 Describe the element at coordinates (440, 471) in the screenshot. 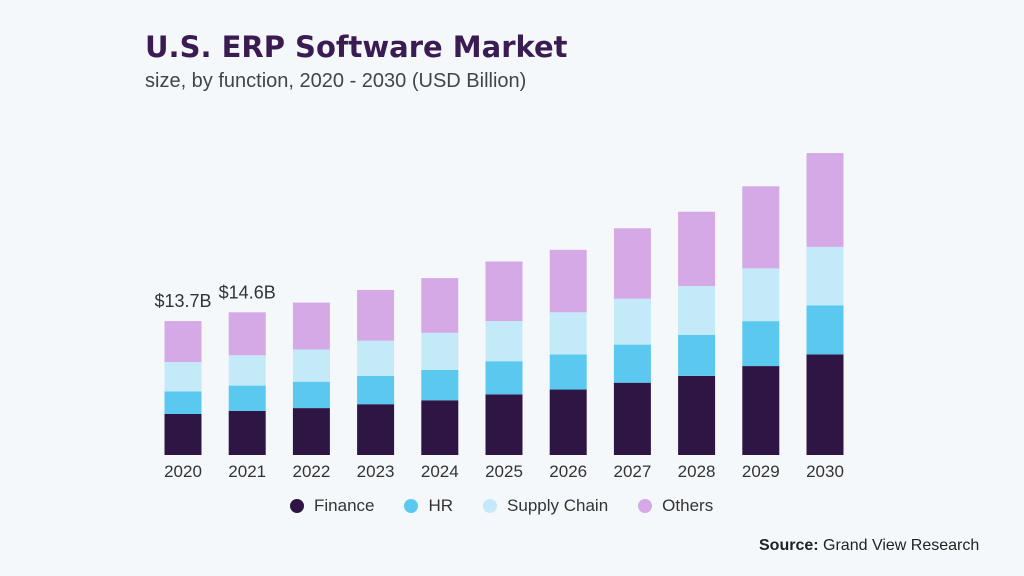

I see `x-tick-label: 2024` at that location.